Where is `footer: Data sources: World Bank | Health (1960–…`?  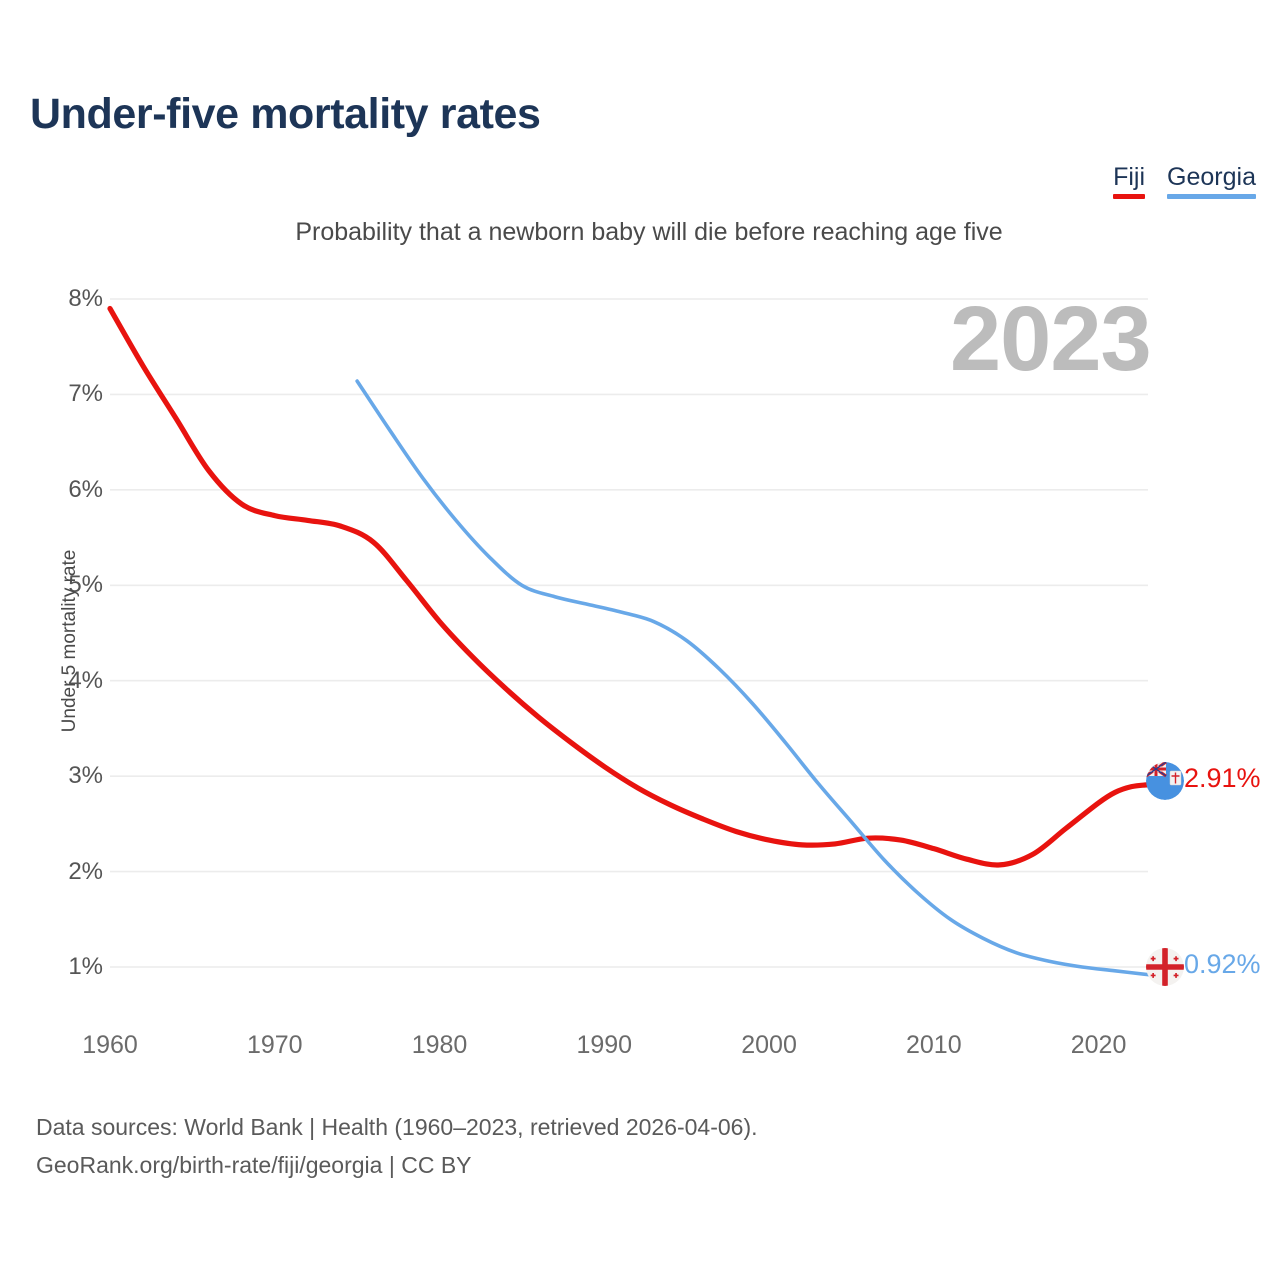 footer: Data sources: World Bank | Health (1960–… is located at coordinates (397, 1146).